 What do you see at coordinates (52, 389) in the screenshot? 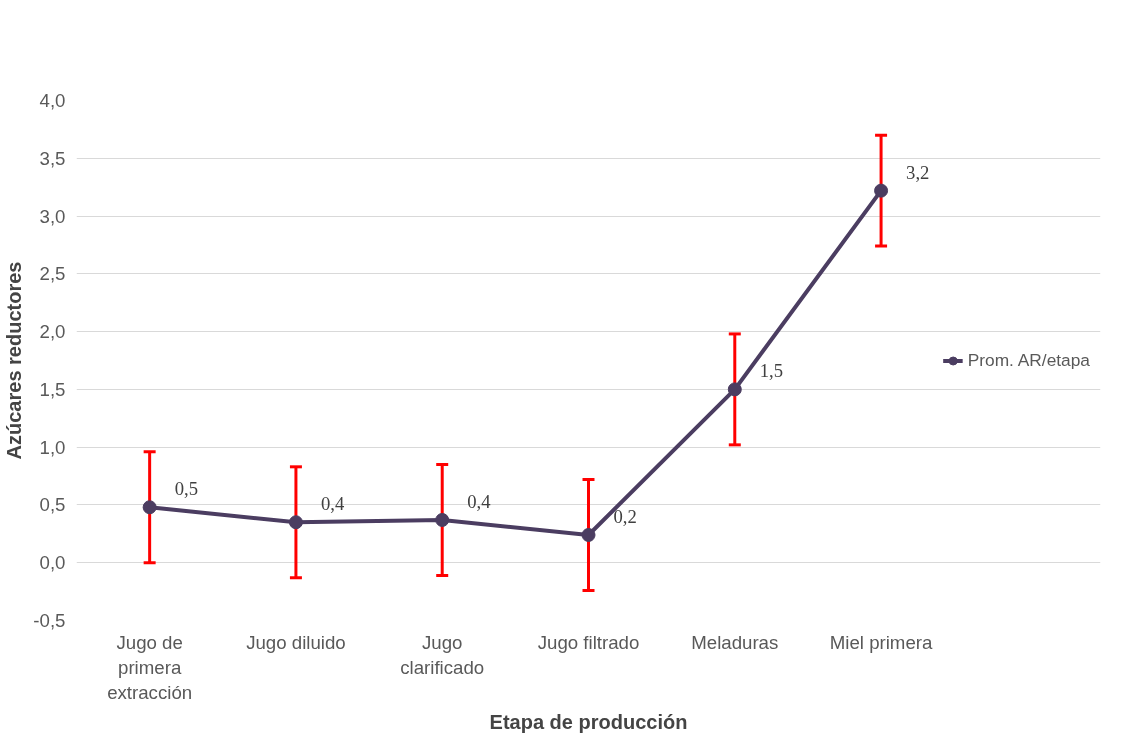
I see `y-tick-label: 1,5` at bounding box center [52, 389].